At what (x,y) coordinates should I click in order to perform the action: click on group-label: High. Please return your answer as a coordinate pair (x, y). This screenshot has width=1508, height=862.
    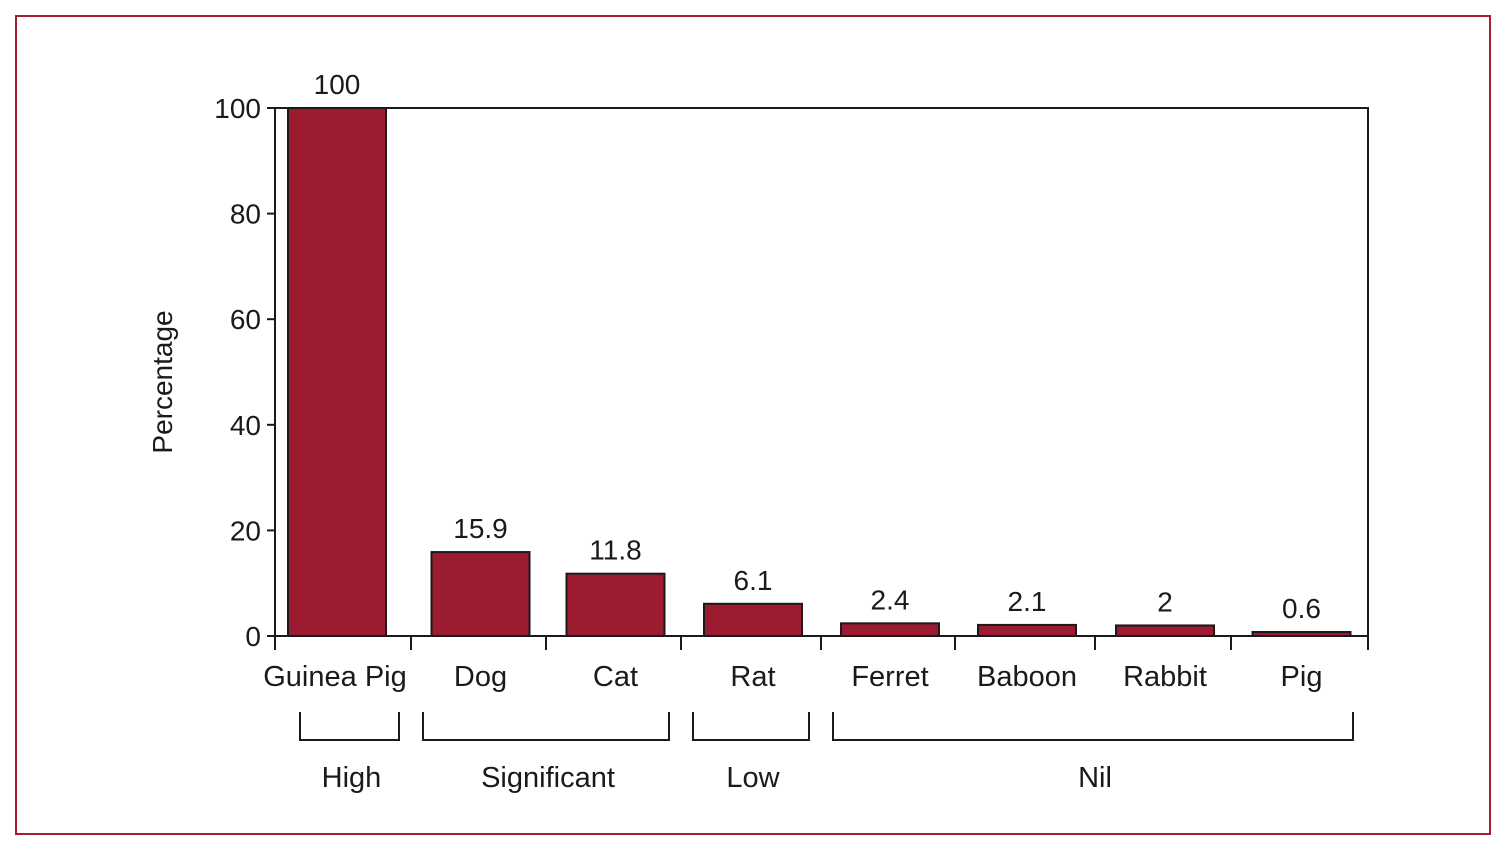
    Looking at the image, I should click on (352, 778).